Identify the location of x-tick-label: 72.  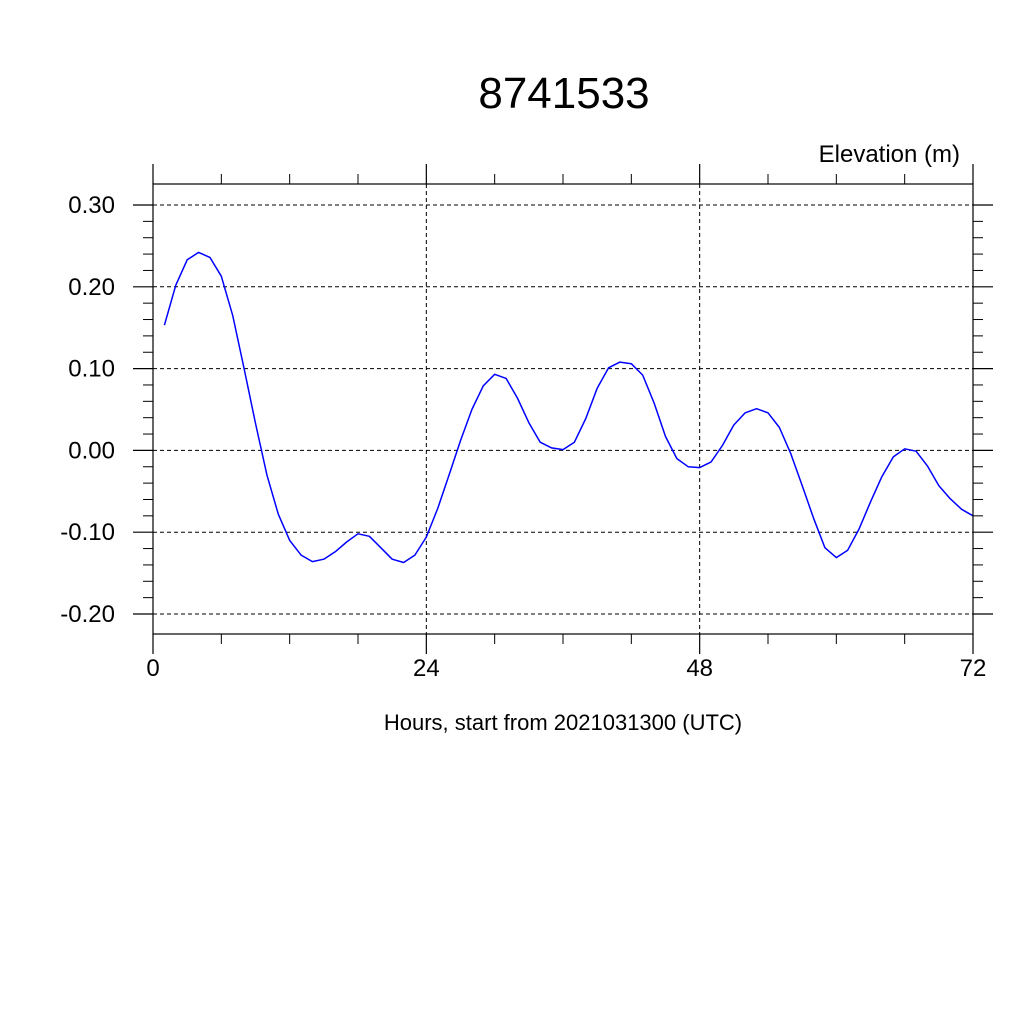
(973, 668).